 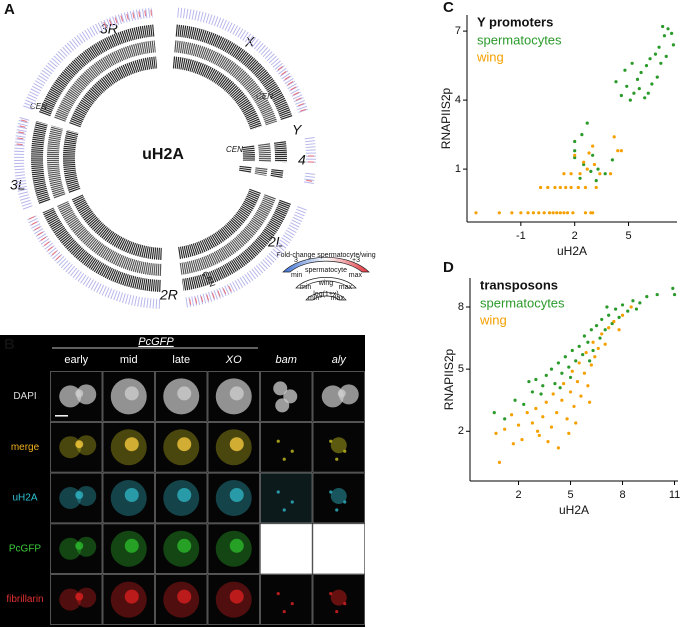 What do you see at coordinates (168, 295) in the screenshot?
I see `chromosome-label: 2R` at bounding box center [168, 295].